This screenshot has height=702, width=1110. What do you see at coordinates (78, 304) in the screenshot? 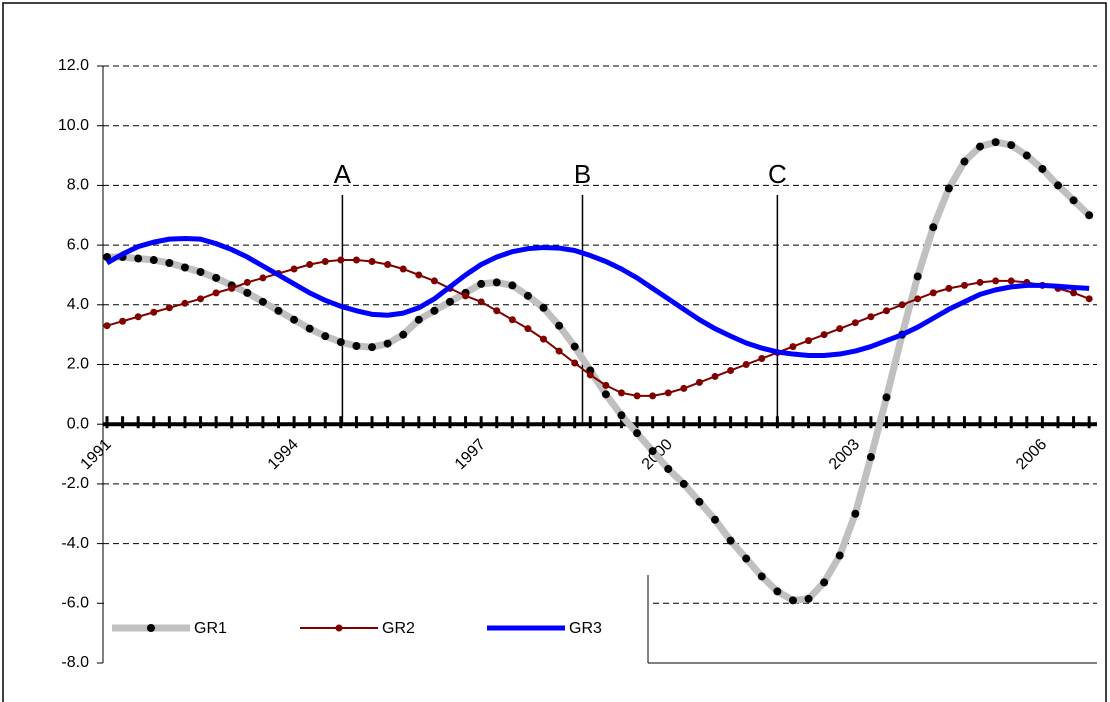
I see `y-tick-label: 4.0` at bounding box center [78, 304].